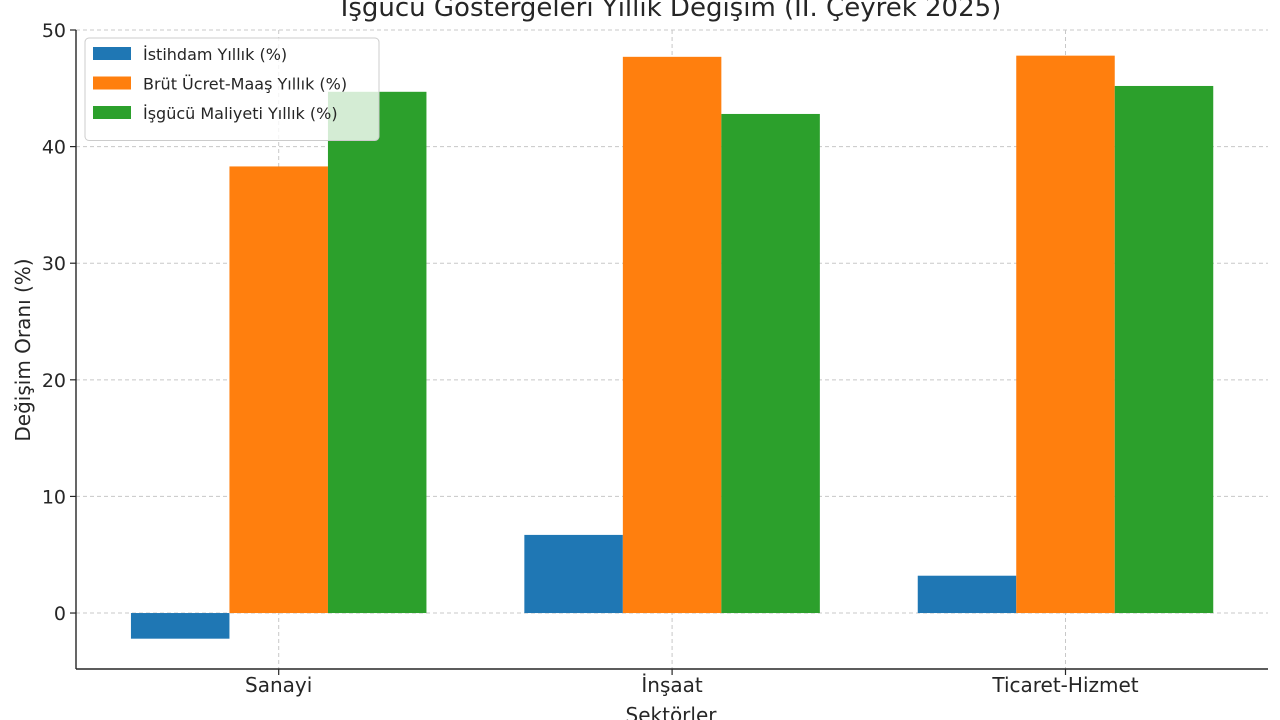  What do you see at coordinates (54, 264) in the screenshot?
I see `y-tick-label: 30` at bounding box center [54, 264].